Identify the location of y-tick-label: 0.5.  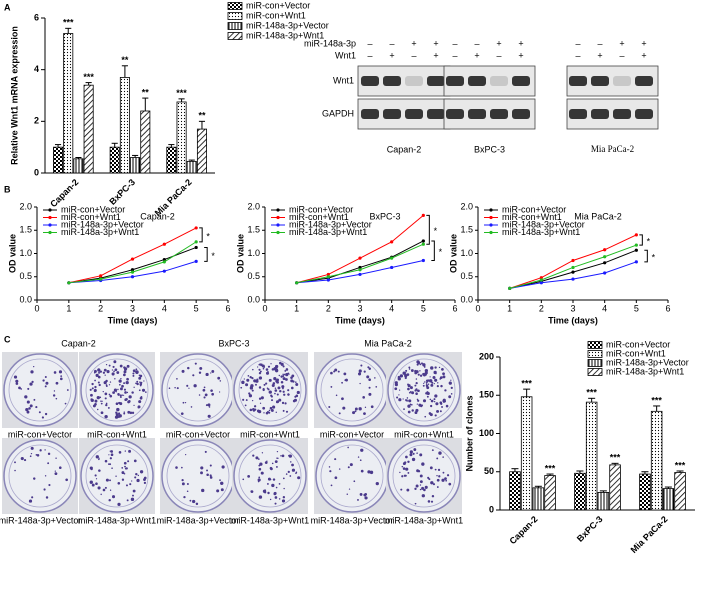
(466, 276).